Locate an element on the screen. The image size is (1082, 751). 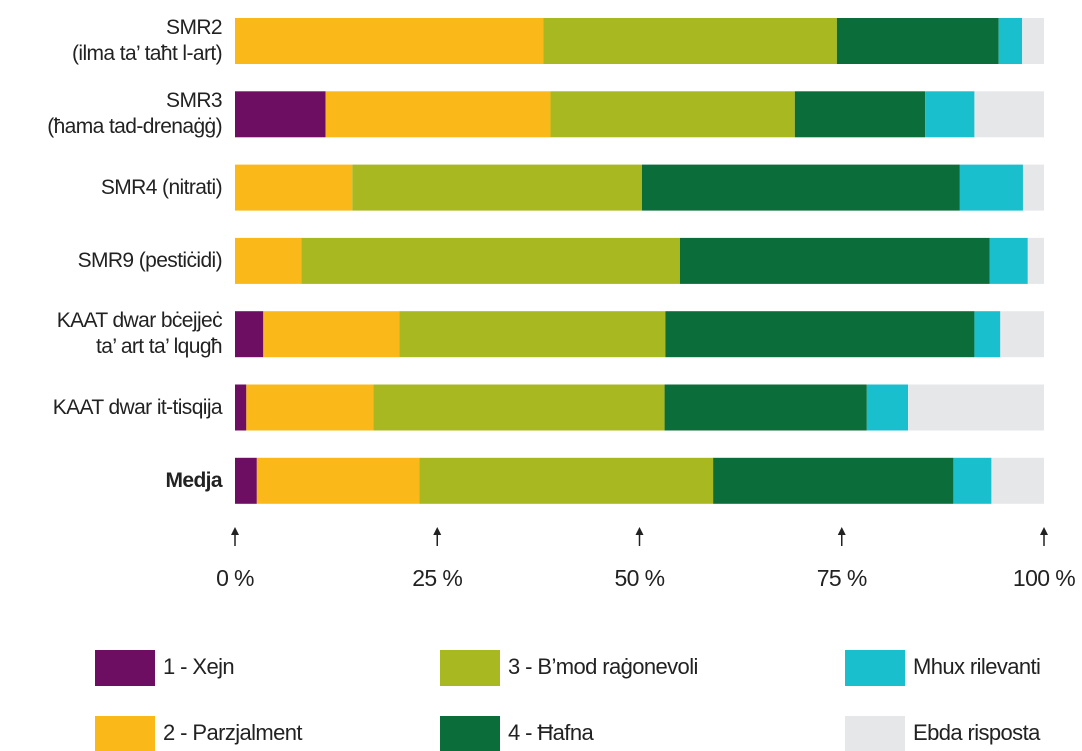
category-label: Medja is located at coordinates (193, 480).